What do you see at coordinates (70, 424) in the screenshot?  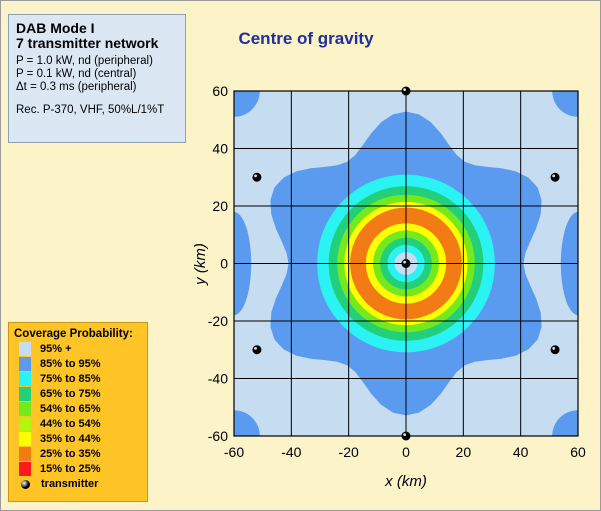 I see `legend-label: 44% to 54%` at bounding box center [70, 424].